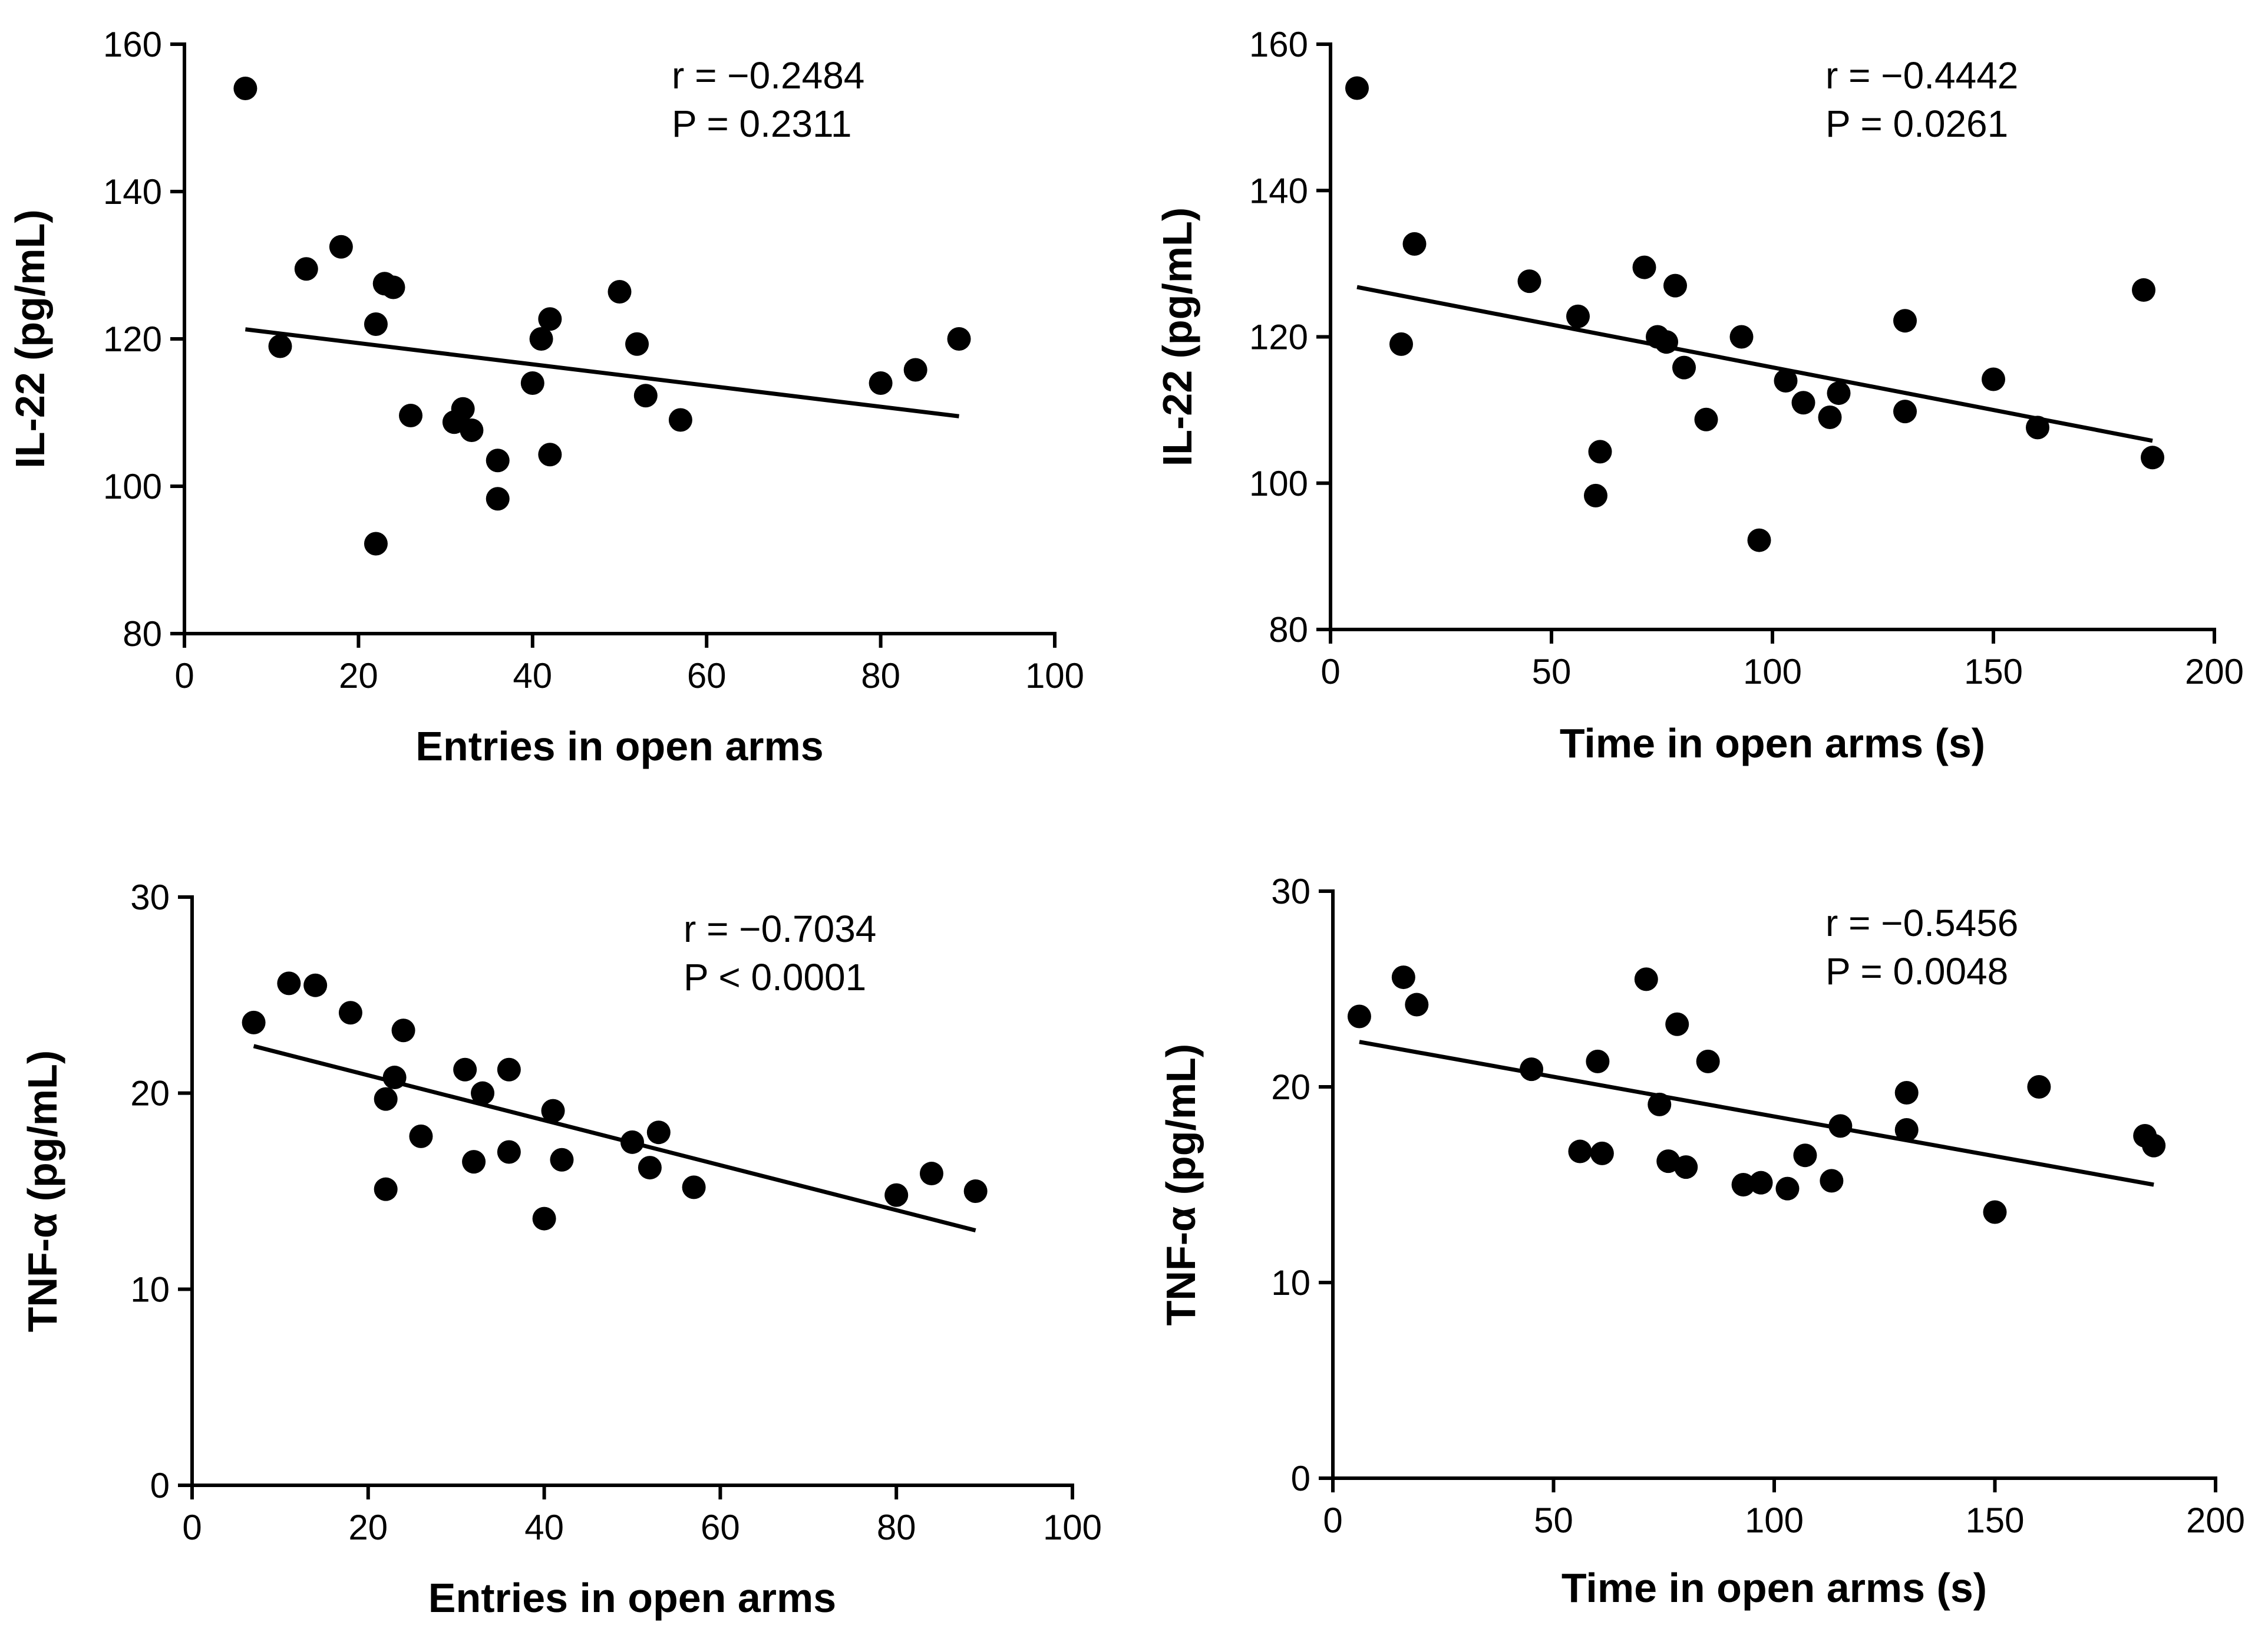 This screenshot has width=2268, height=1635. Describe the element at coordinates (160, 1485) in the screenshot. I see `chart2-y-tick-label: 0` at that location.